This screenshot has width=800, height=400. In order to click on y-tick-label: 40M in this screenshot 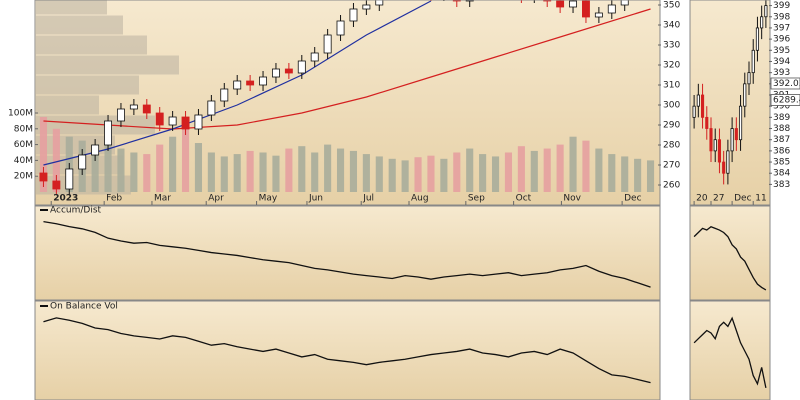, I will do `click(23, 161)`.